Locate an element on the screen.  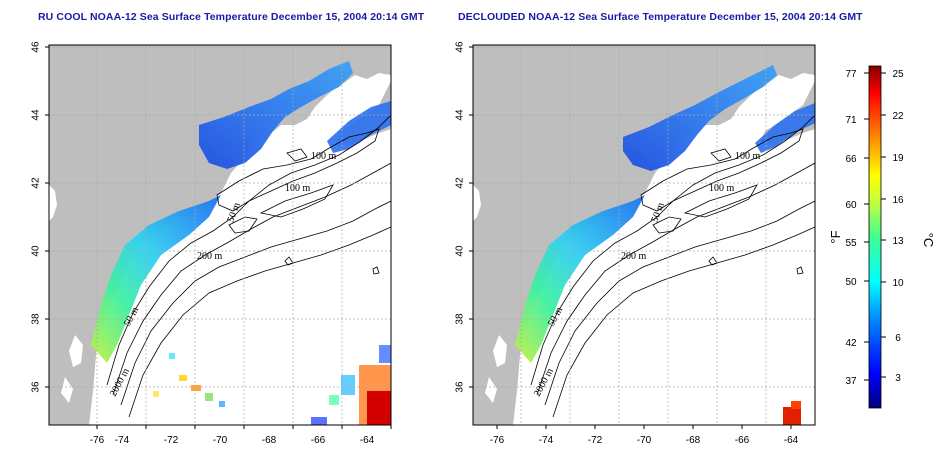
lon-axis-declouded: -76 -74 -72 -70 -68 -66 -64 is located at coordinates (644, 435).